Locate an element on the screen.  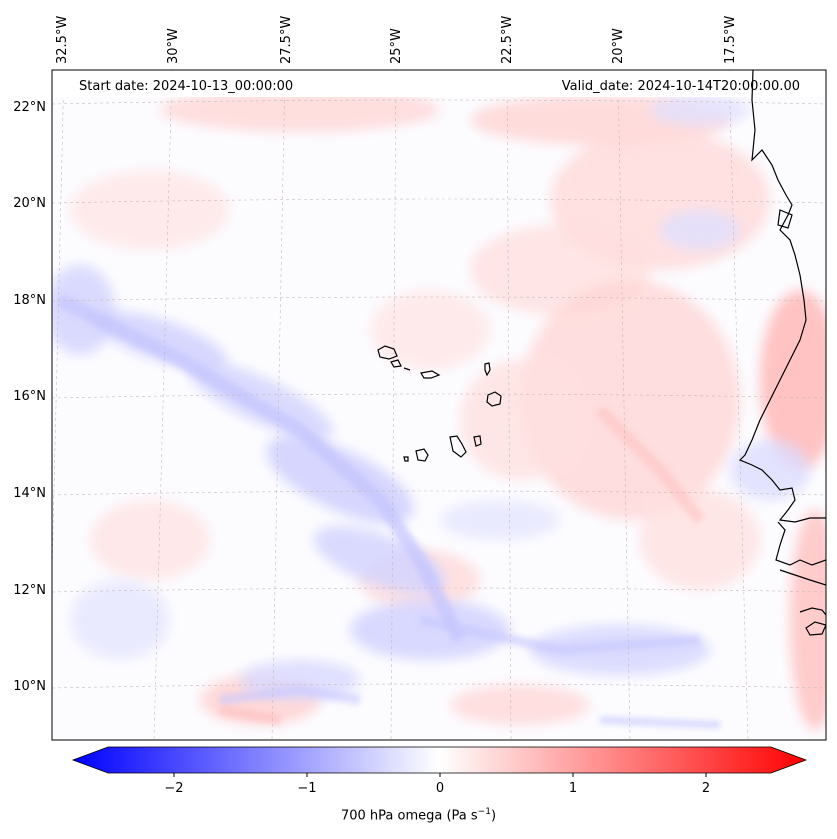
lat-label-14: 14°N is located at coordinates (29, 493).